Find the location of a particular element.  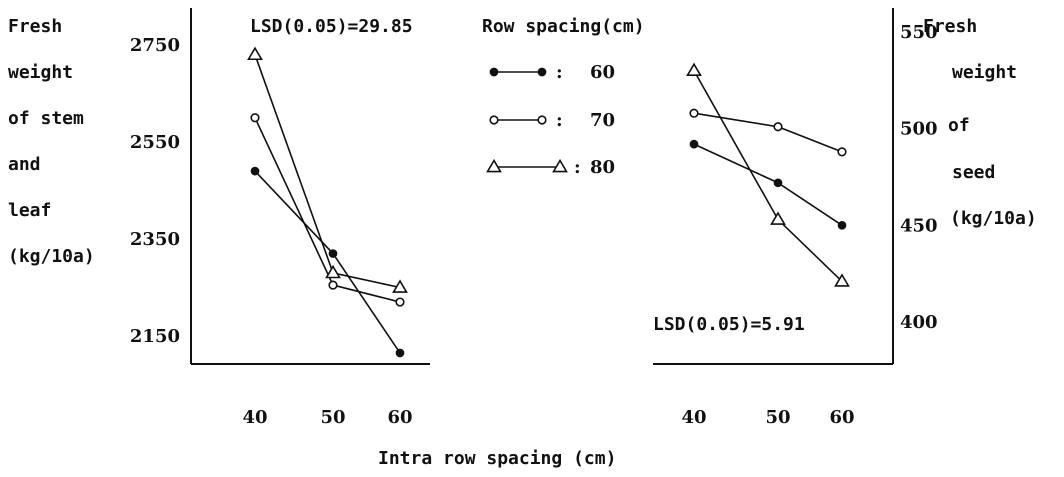

legend-items: :60: 70: 80 is located at coordinates (550, 120).